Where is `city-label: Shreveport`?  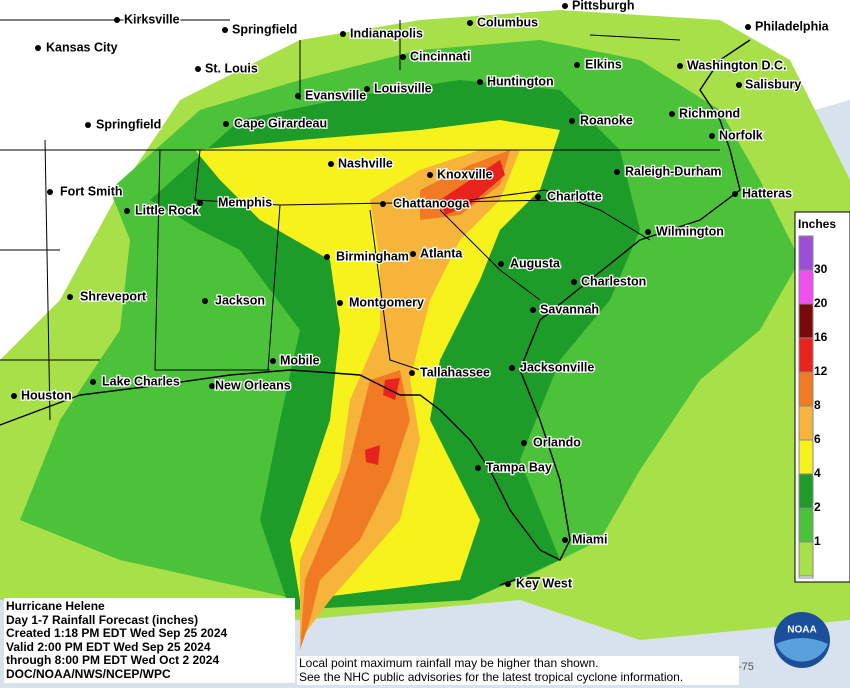
city-label: Shreveport is located at coordinates (113, 296).